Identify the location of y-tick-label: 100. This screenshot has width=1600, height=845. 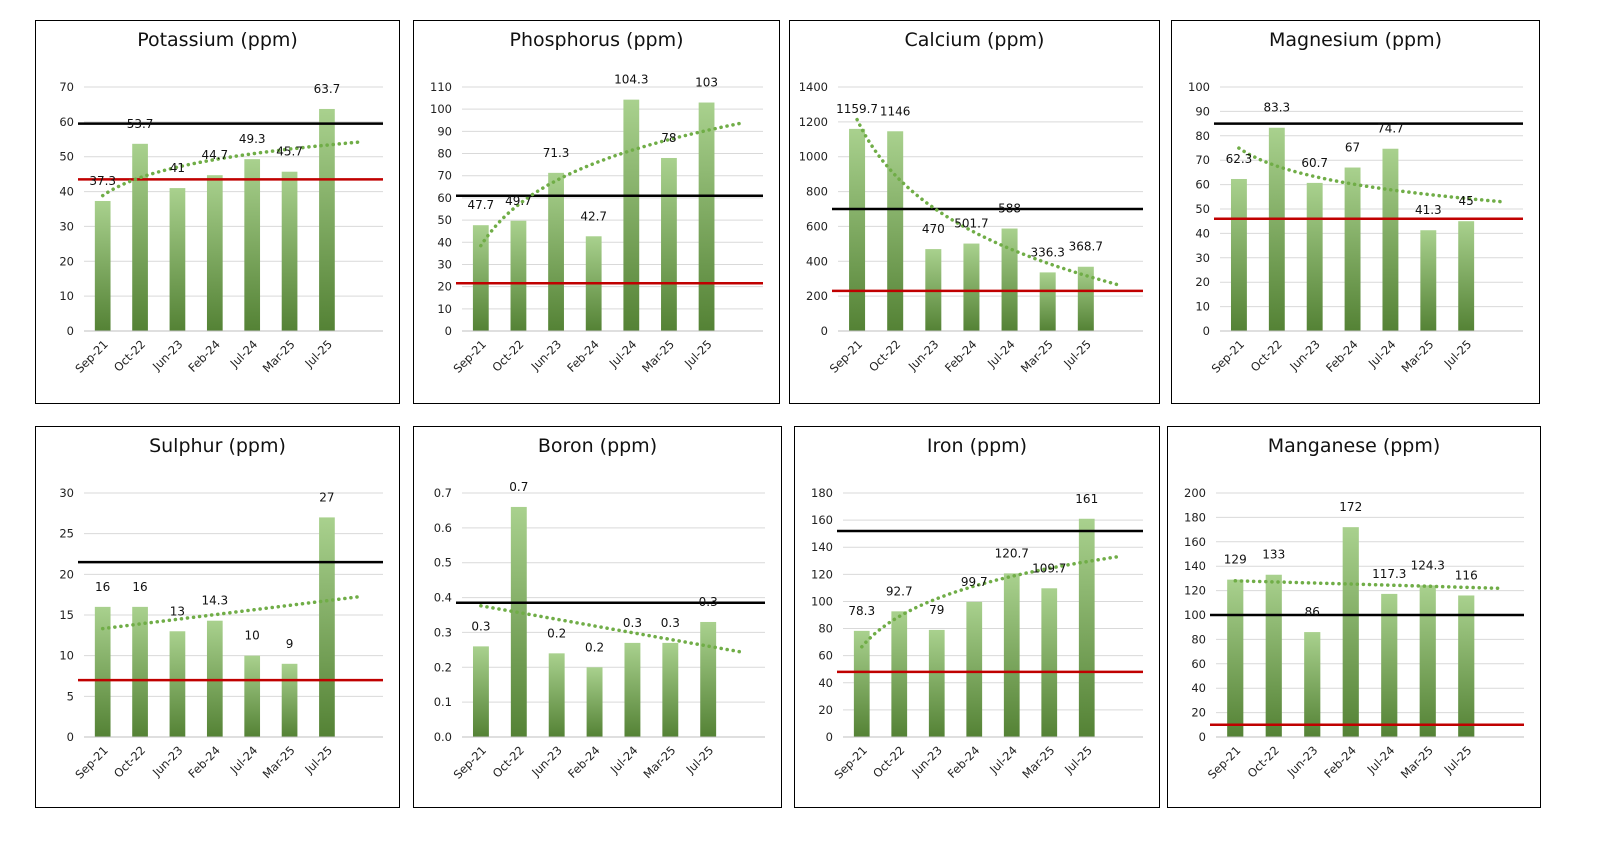
(1199, 87).